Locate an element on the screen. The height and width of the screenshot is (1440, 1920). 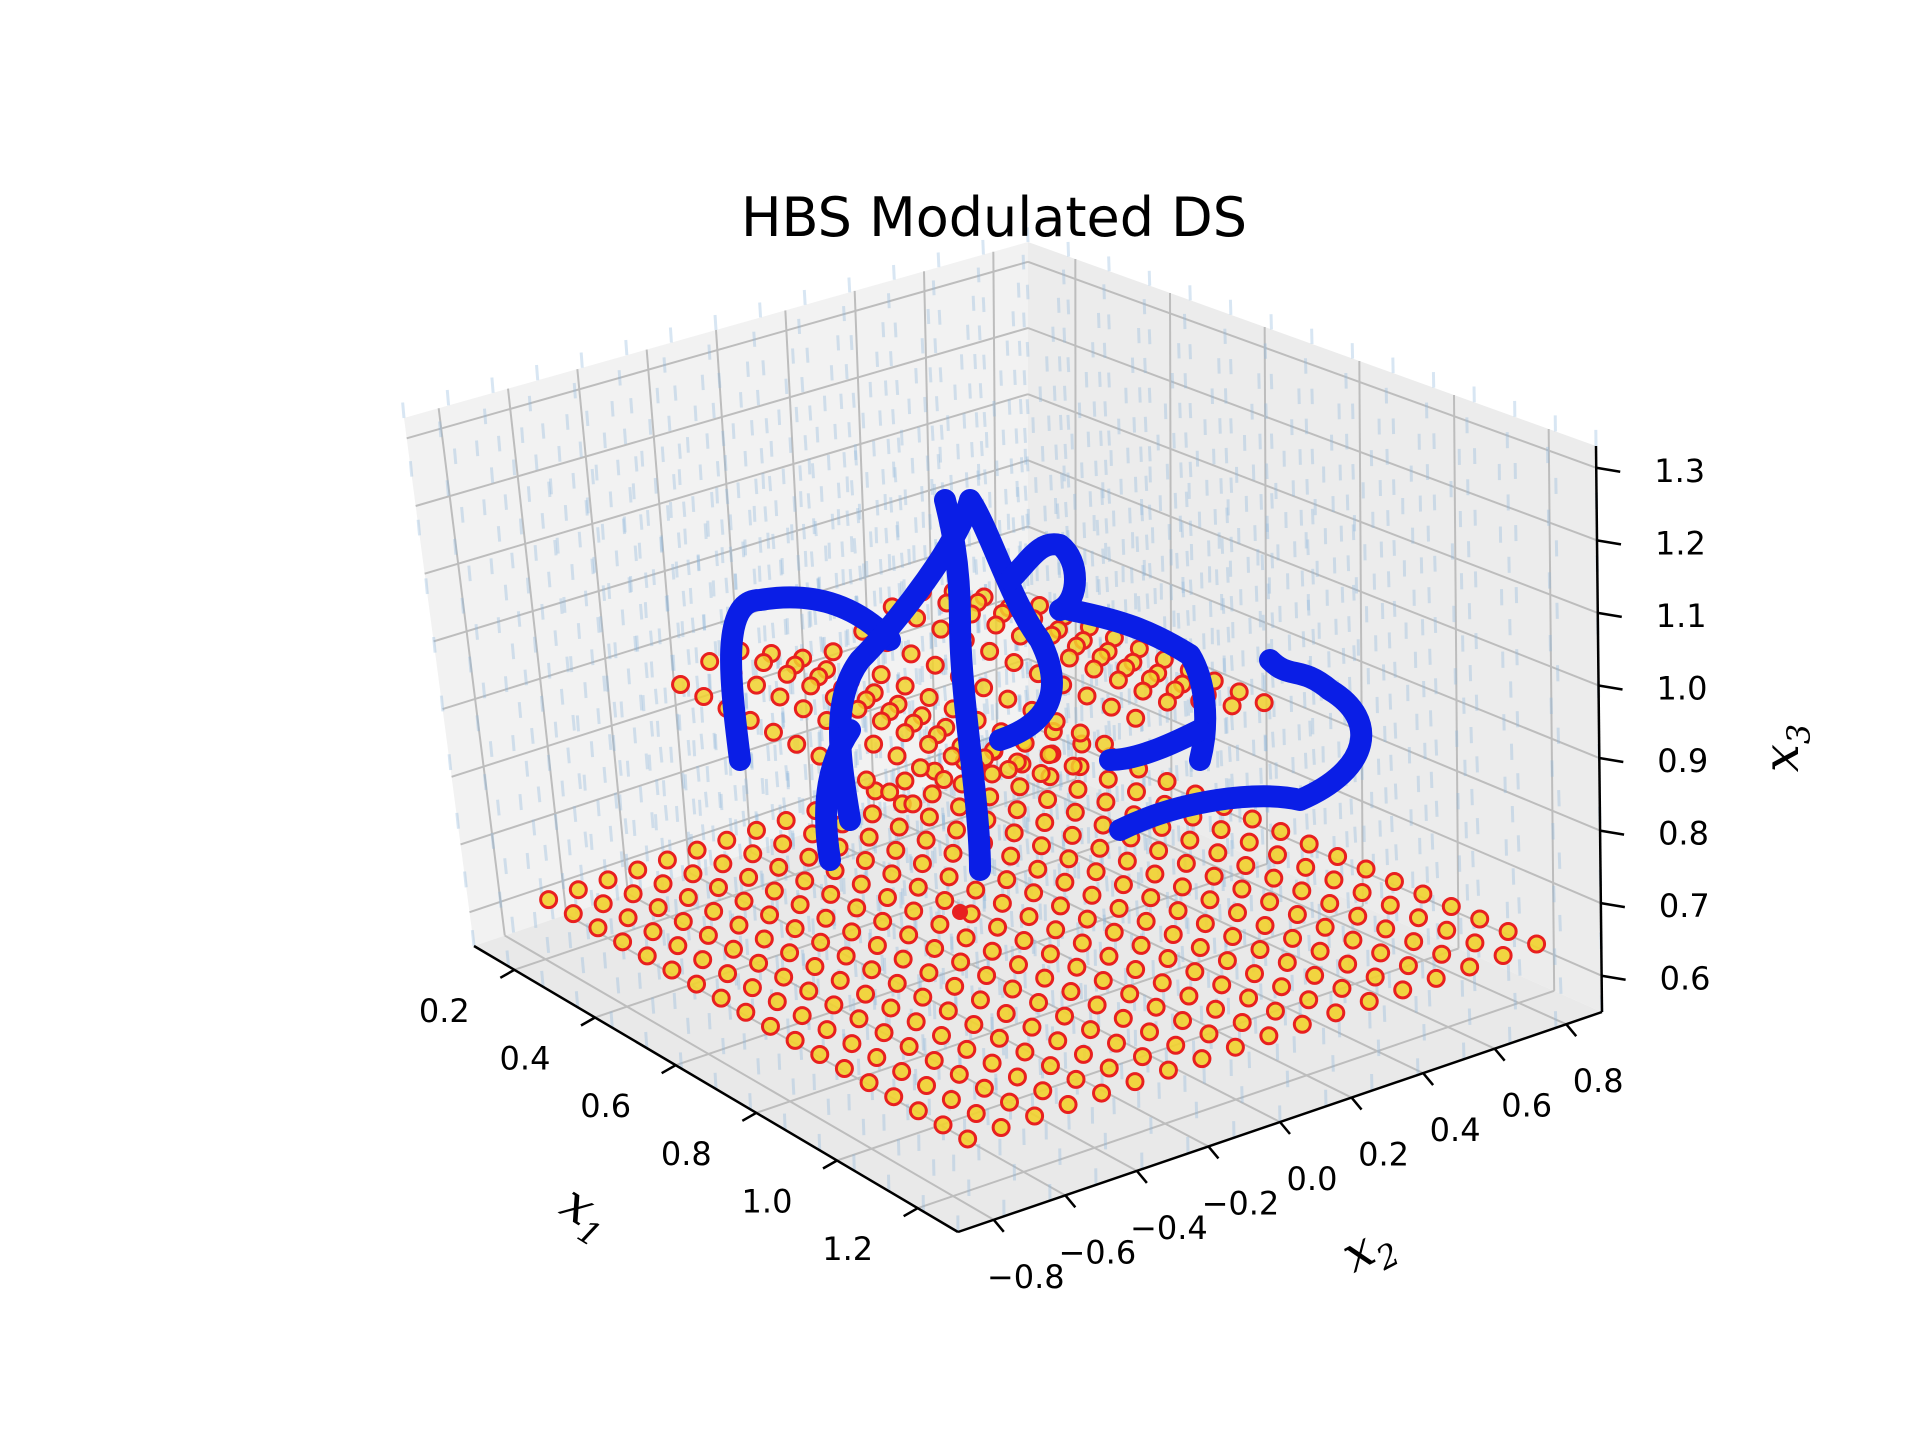
field-arrow-2061 is located at coordinates (1422, 970).